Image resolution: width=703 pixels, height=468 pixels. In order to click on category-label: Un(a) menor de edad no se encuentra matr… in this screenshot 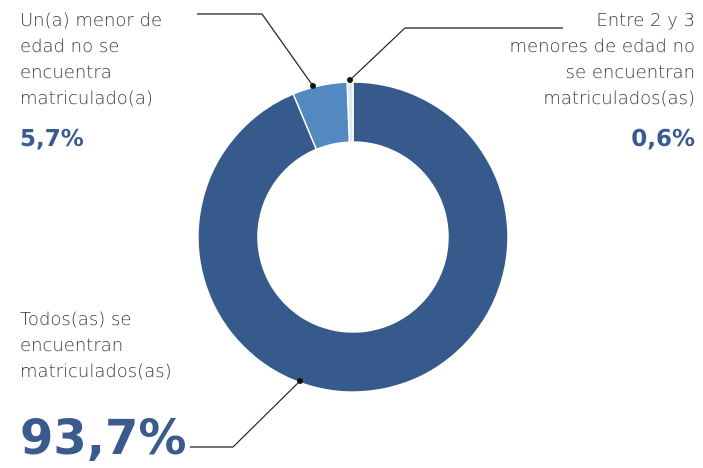, I will do `click(91, 59)`.